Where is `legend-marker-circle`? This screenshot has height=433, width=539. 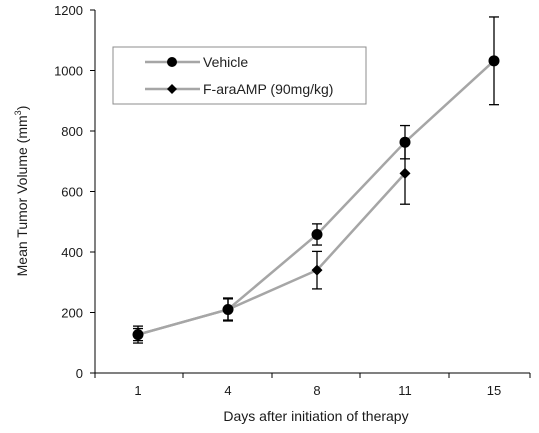 legend-marker-circle is located at coordinates (172, 62).